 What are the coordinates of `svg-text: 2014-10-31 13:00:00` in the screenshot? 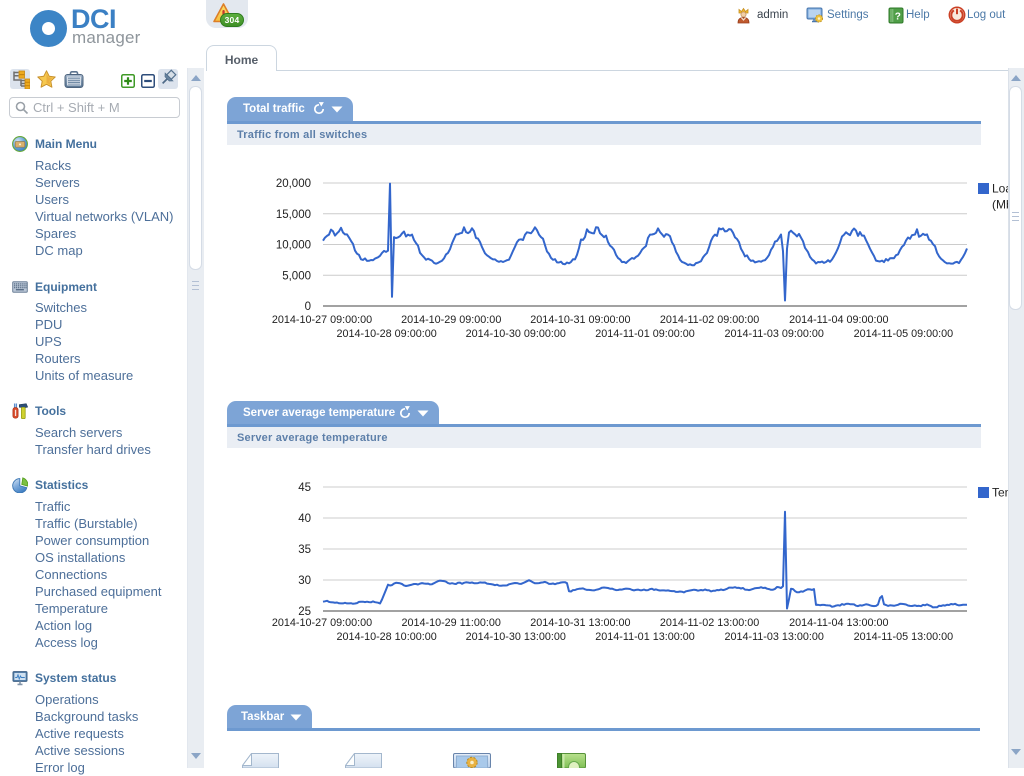 It's located at (580, 623).